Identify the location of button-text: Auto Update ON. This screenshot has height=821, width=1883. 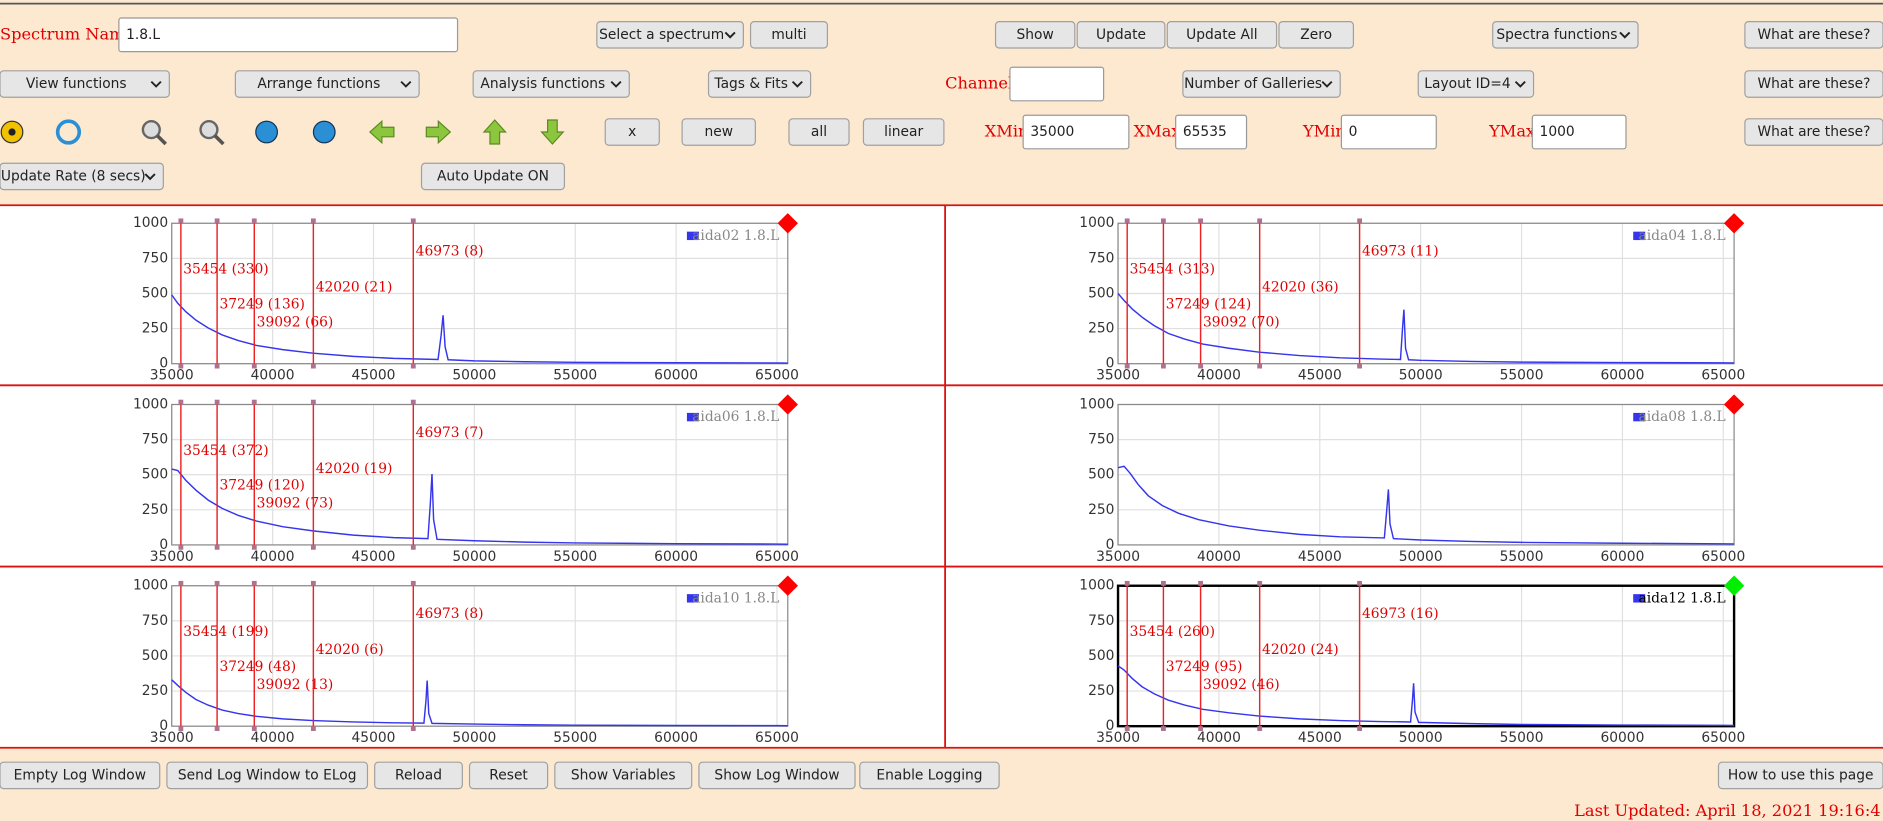
(493, 176).